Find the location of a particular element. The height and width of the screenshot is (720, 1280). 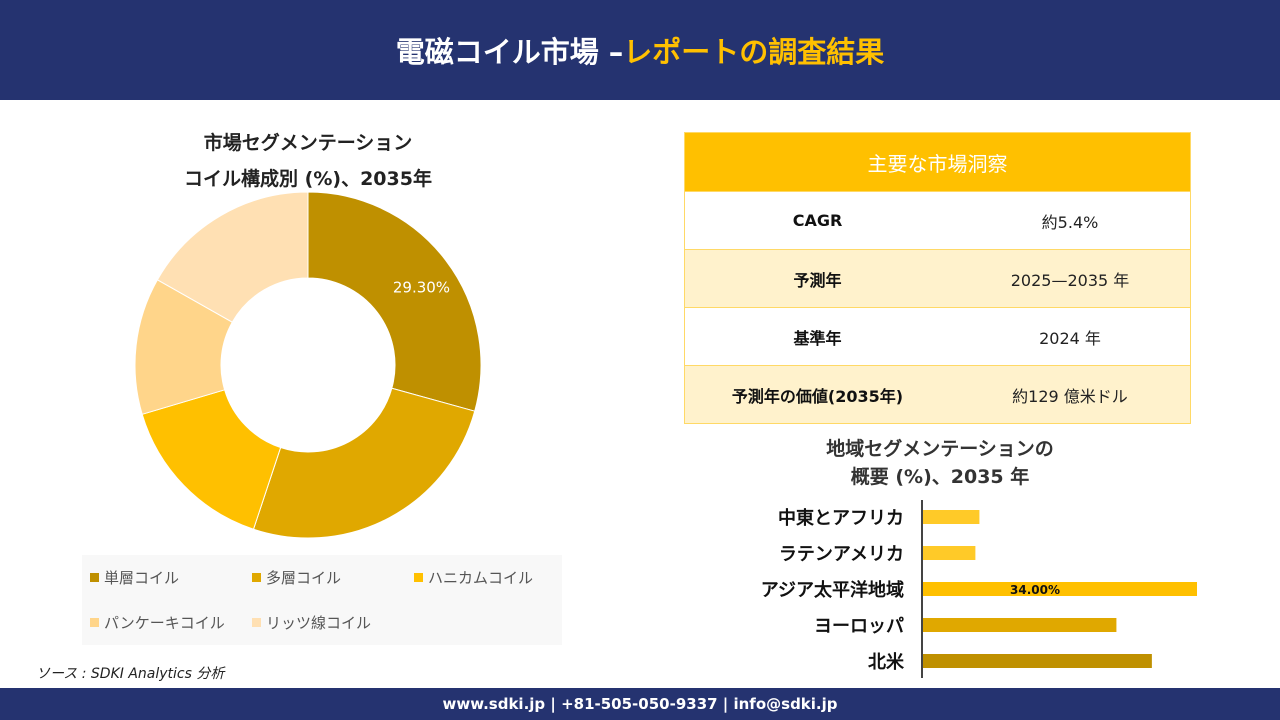

title-accent: レポートの調査結果 is located at coordinates (754, 52).